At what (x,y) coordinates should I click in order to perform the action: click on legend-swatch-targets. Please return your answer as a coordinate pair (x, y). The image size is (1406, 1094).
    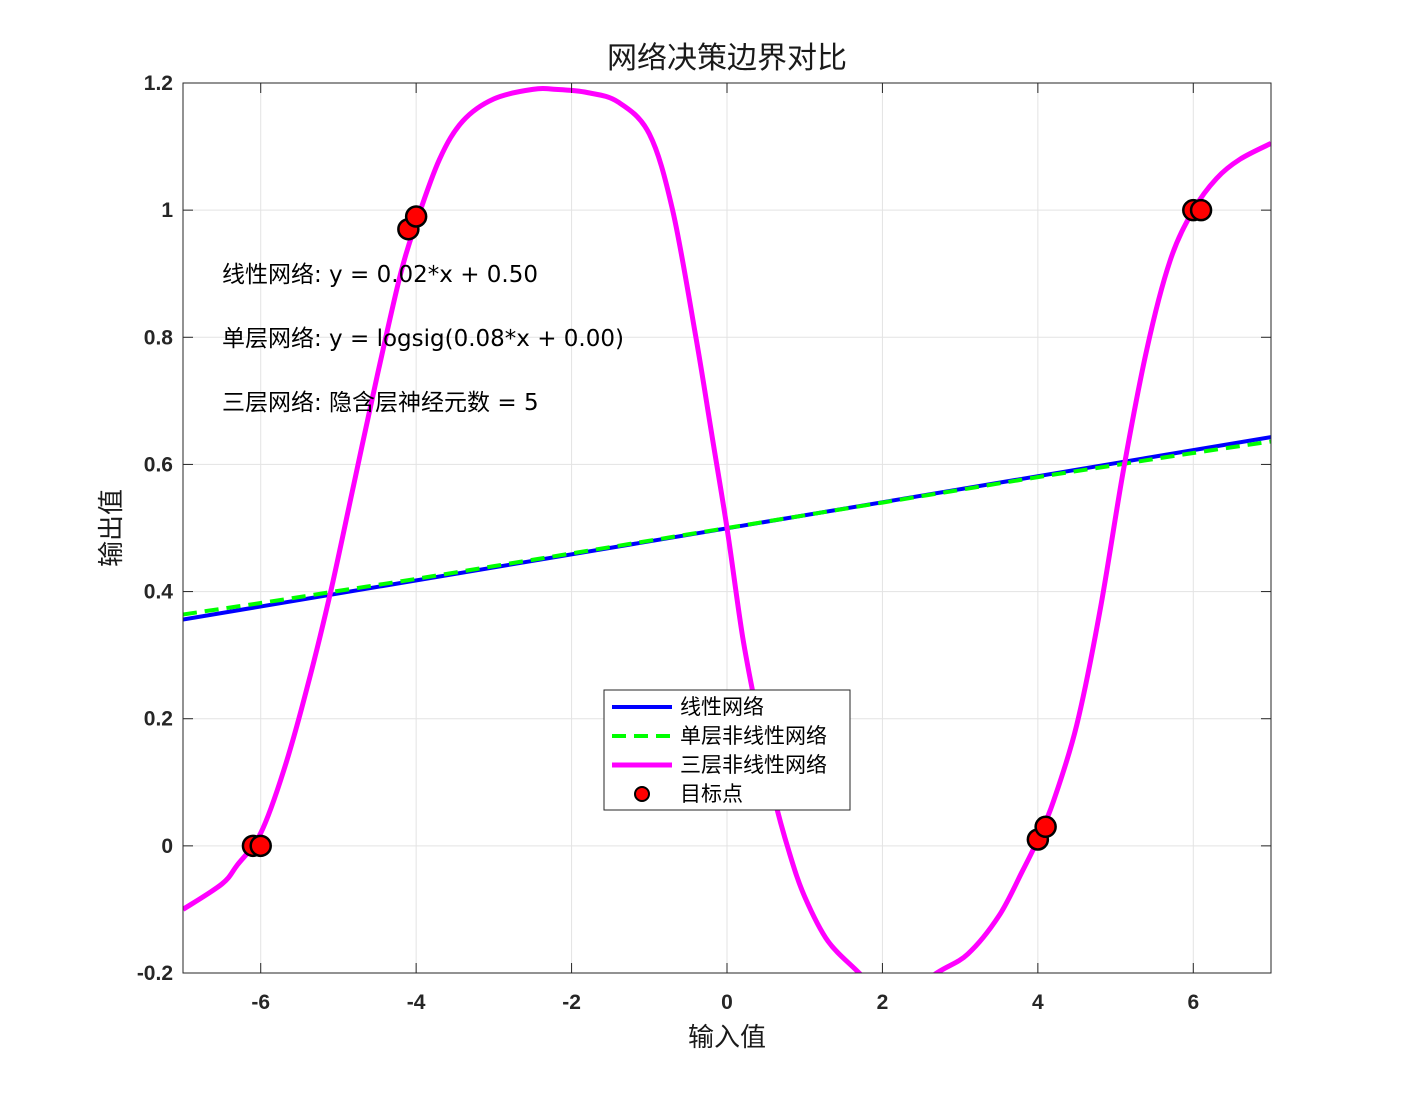
    Looking at the image, I should click on (642, 794).